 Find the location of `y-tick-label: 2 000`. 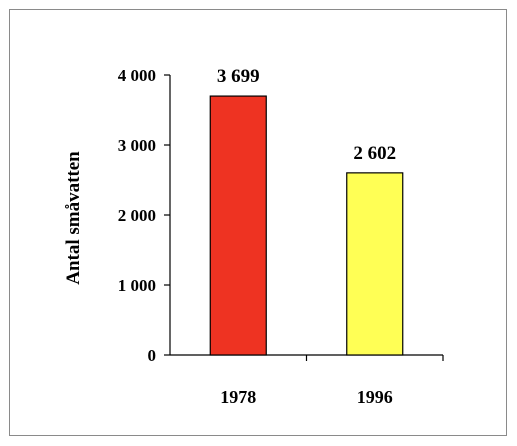

y-tick-label: 2 000 is located at coordinates (137, 215).